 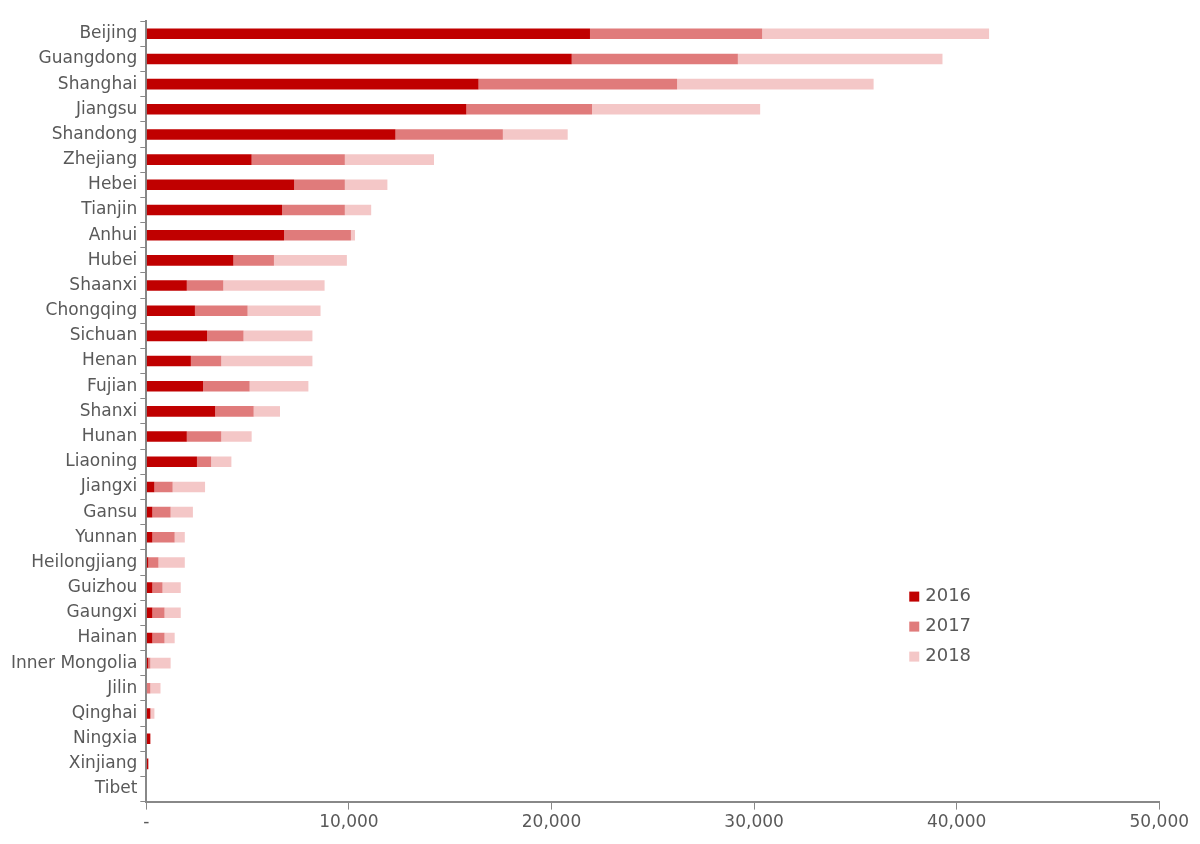 I want to click on y-tick-label: Liaoning, so click(x=101, y=460).